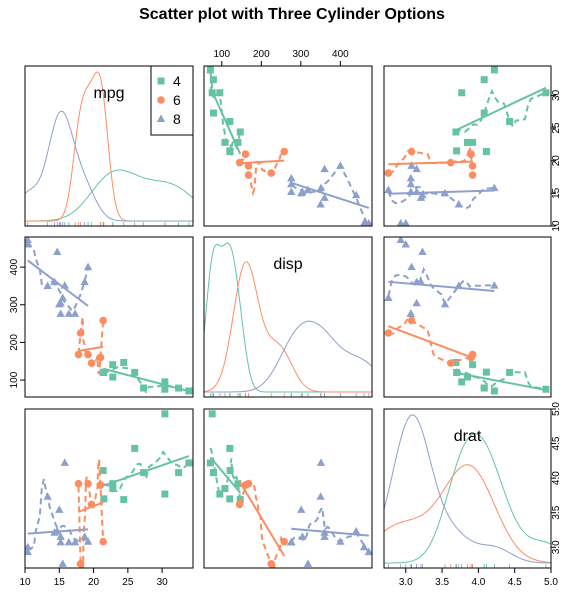  What do you see at coordinates (177, 119) in the screenshot?
I see `legend-label-8: 8` at bounding box center [177, 119].